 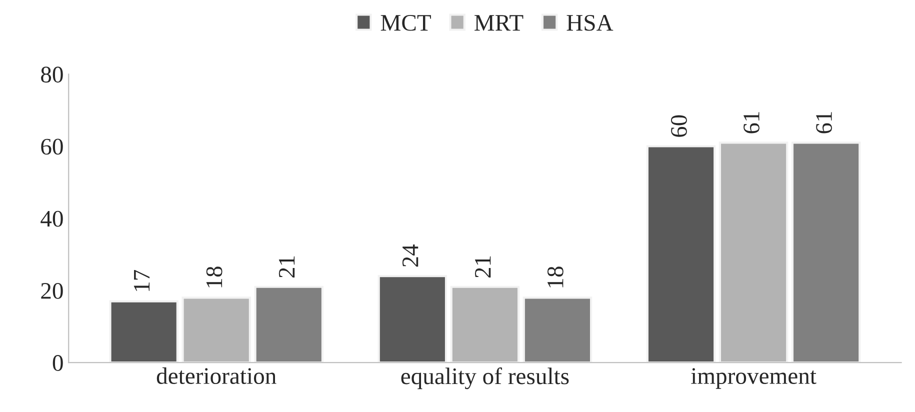 What do you see at coordinates (405, 22) in the screenshot?
I see `legend-label: MCT` at bounding box center [405, 22].